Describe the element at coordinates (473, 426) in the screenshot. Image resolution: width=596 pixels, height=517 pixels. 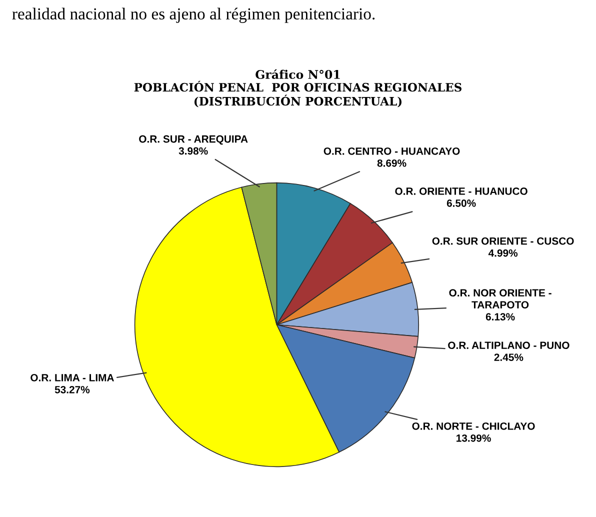
I see `slice-label: O.R. NORTE - CHICLAYO` at that location.